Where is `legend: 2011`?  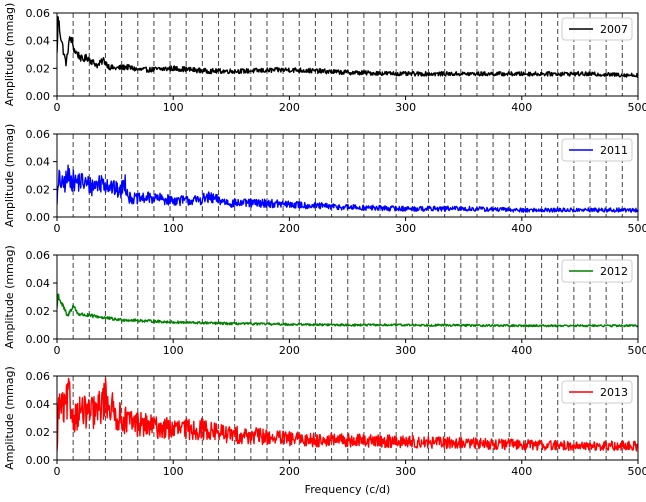 legend: 2011 is located at coordinates (597, 150).